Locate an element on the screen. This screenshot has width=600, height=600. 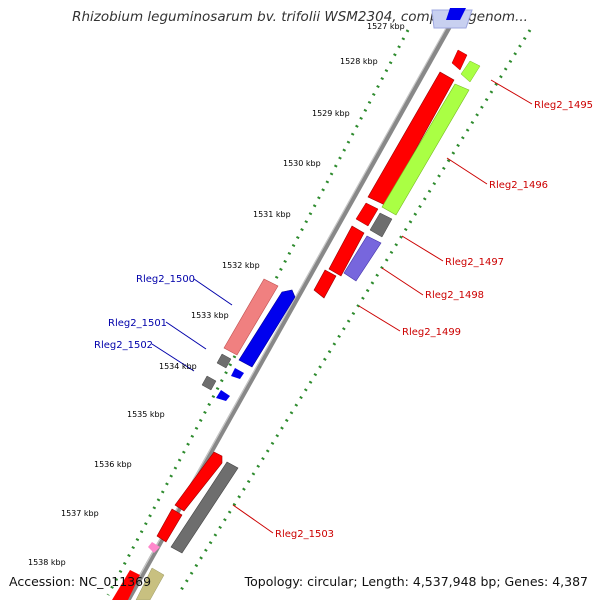
tick-label: 1530 kbp is located at coordinates (302, 163).